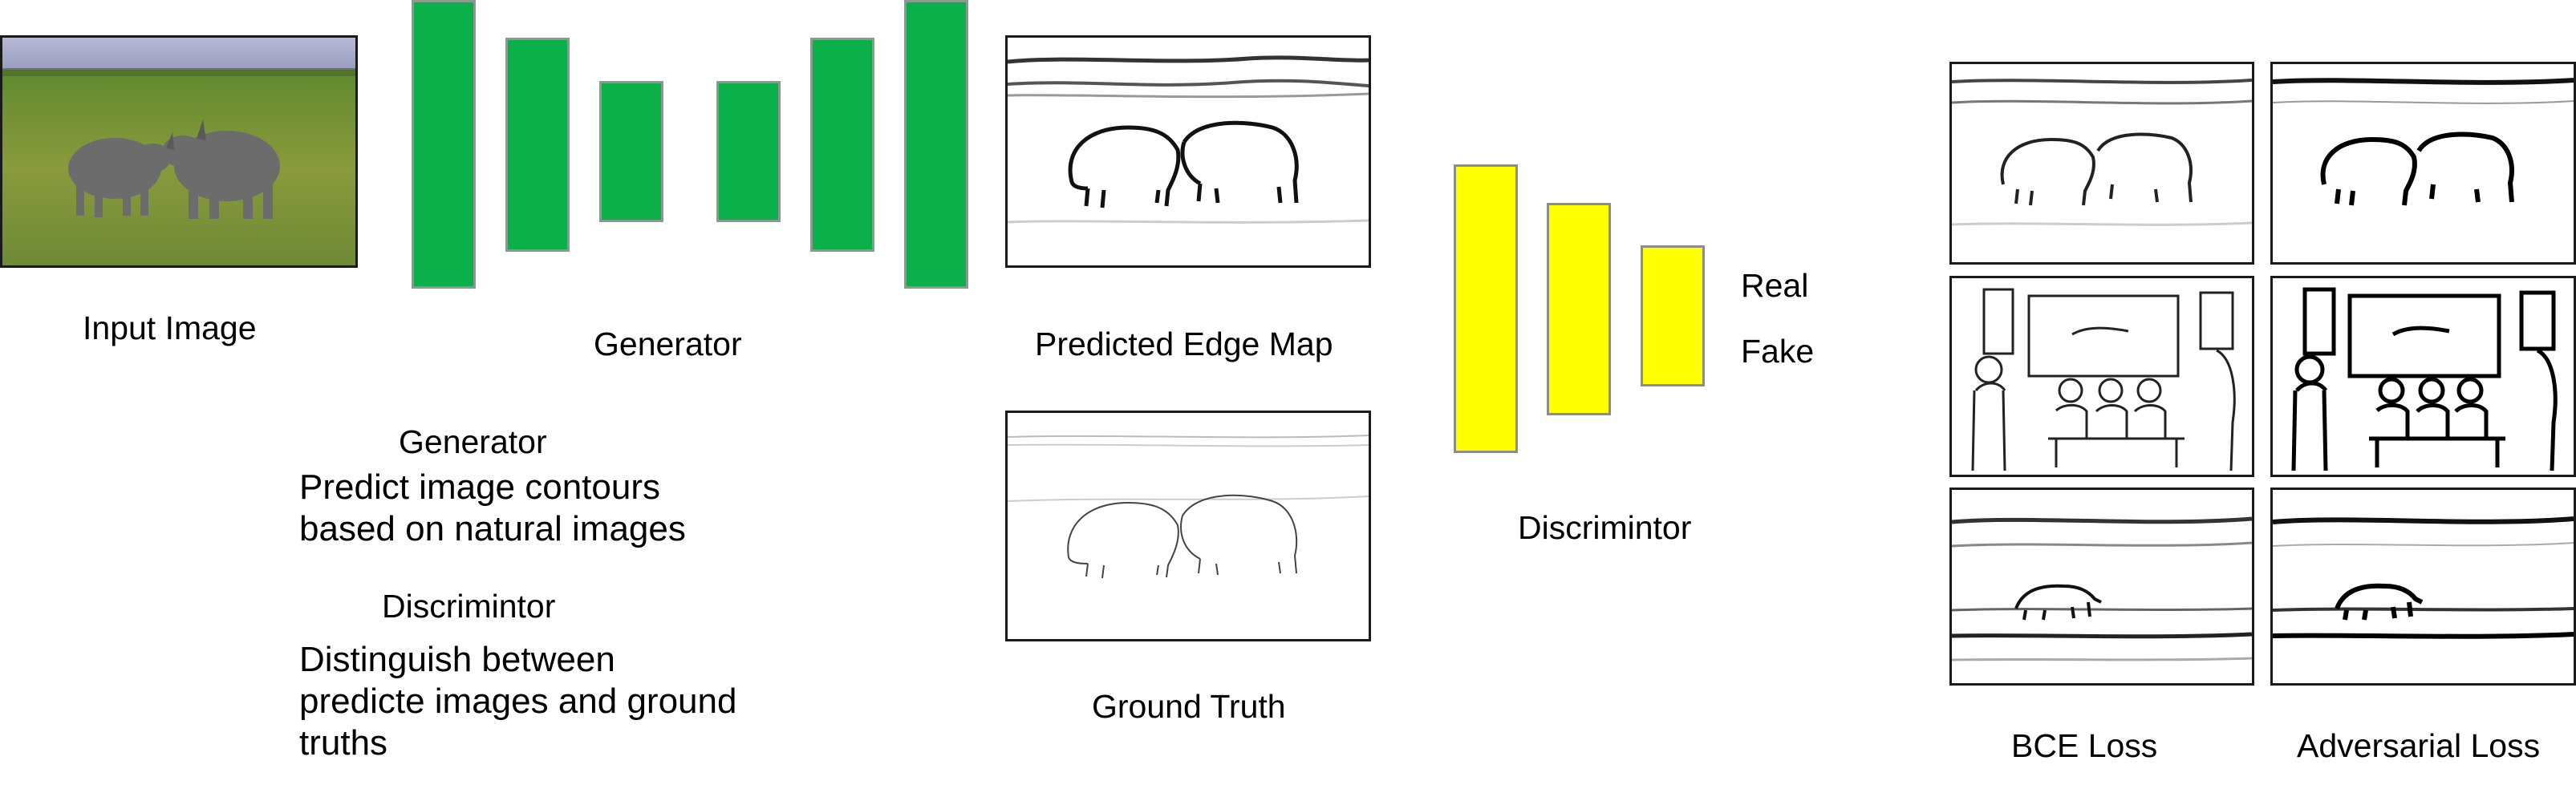 The width and height of the screenshot is (2576, 797). What do you see at coordinates (1189, 706) in the screenshot?
I see `ground-truth-label: Ground Truth` at bounding box center [1189, 706].